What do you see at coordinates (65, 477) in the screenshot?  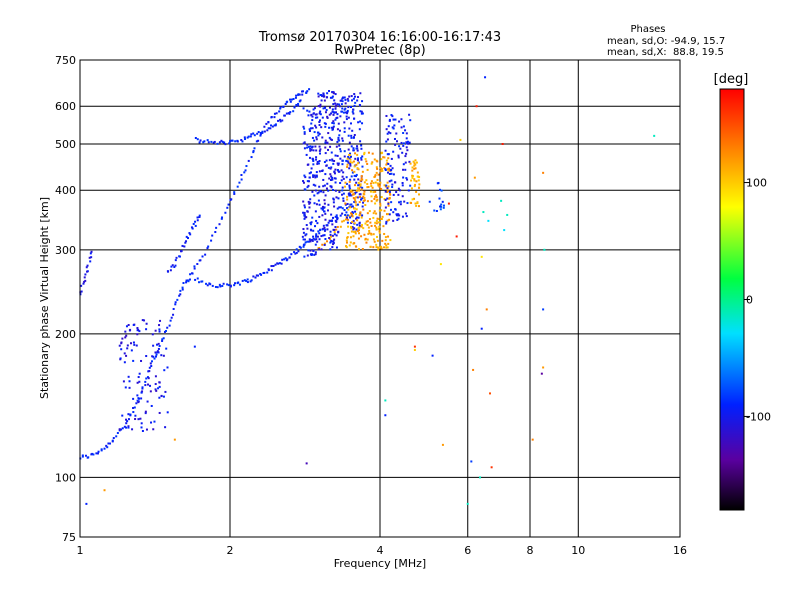 I see `y-tick-label: 100` at bounding box center [65, 477].